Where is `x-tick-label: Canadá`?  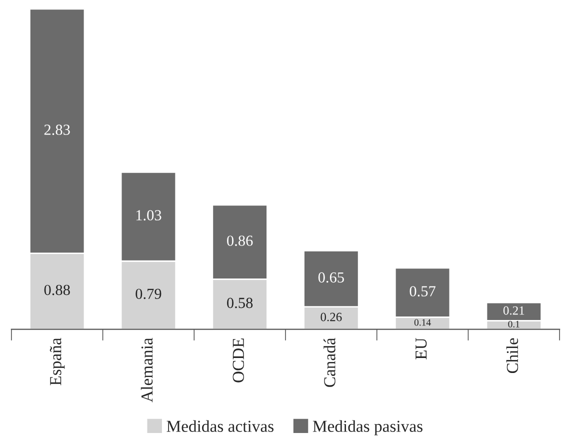 x-tick-label: Canadá is located at coordinates (330, 362).